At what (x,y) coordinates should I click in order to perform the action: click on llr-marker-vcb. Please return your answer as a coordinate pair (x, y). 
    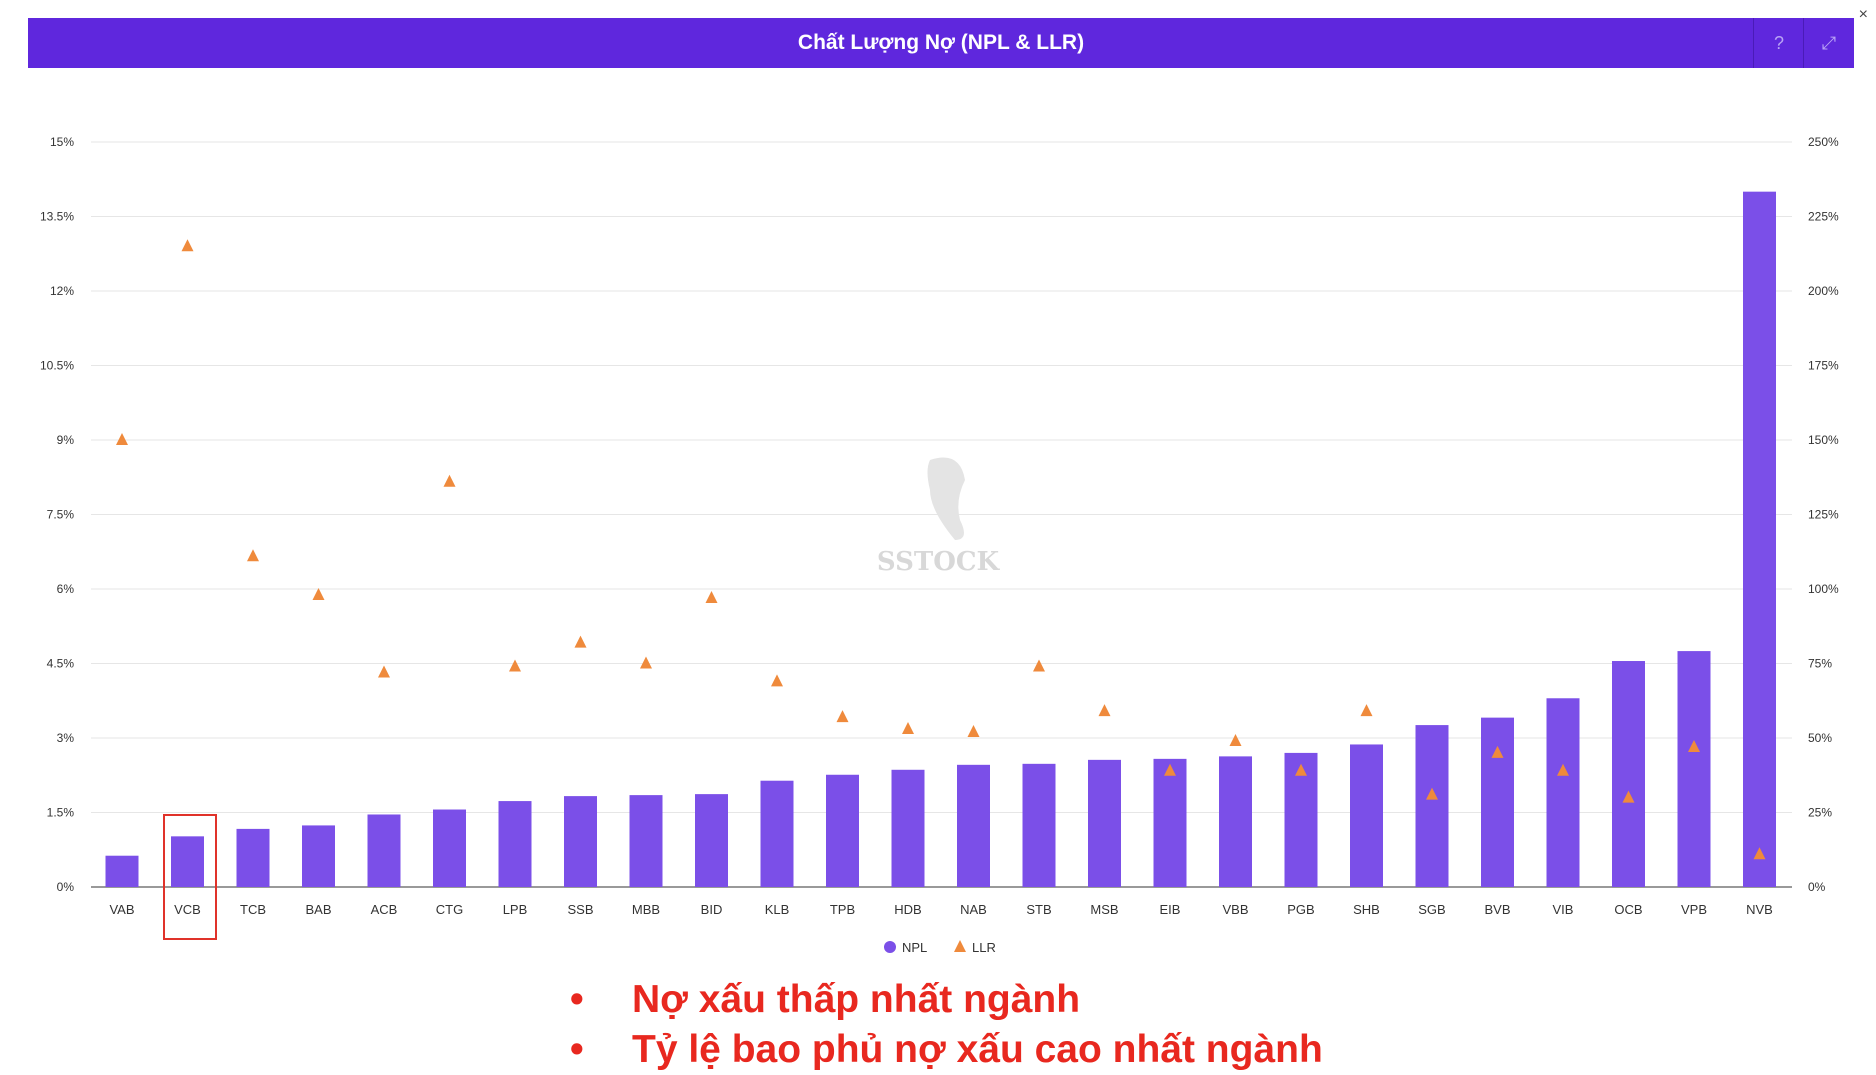
    Looking at the image, I should click on (187, 245).